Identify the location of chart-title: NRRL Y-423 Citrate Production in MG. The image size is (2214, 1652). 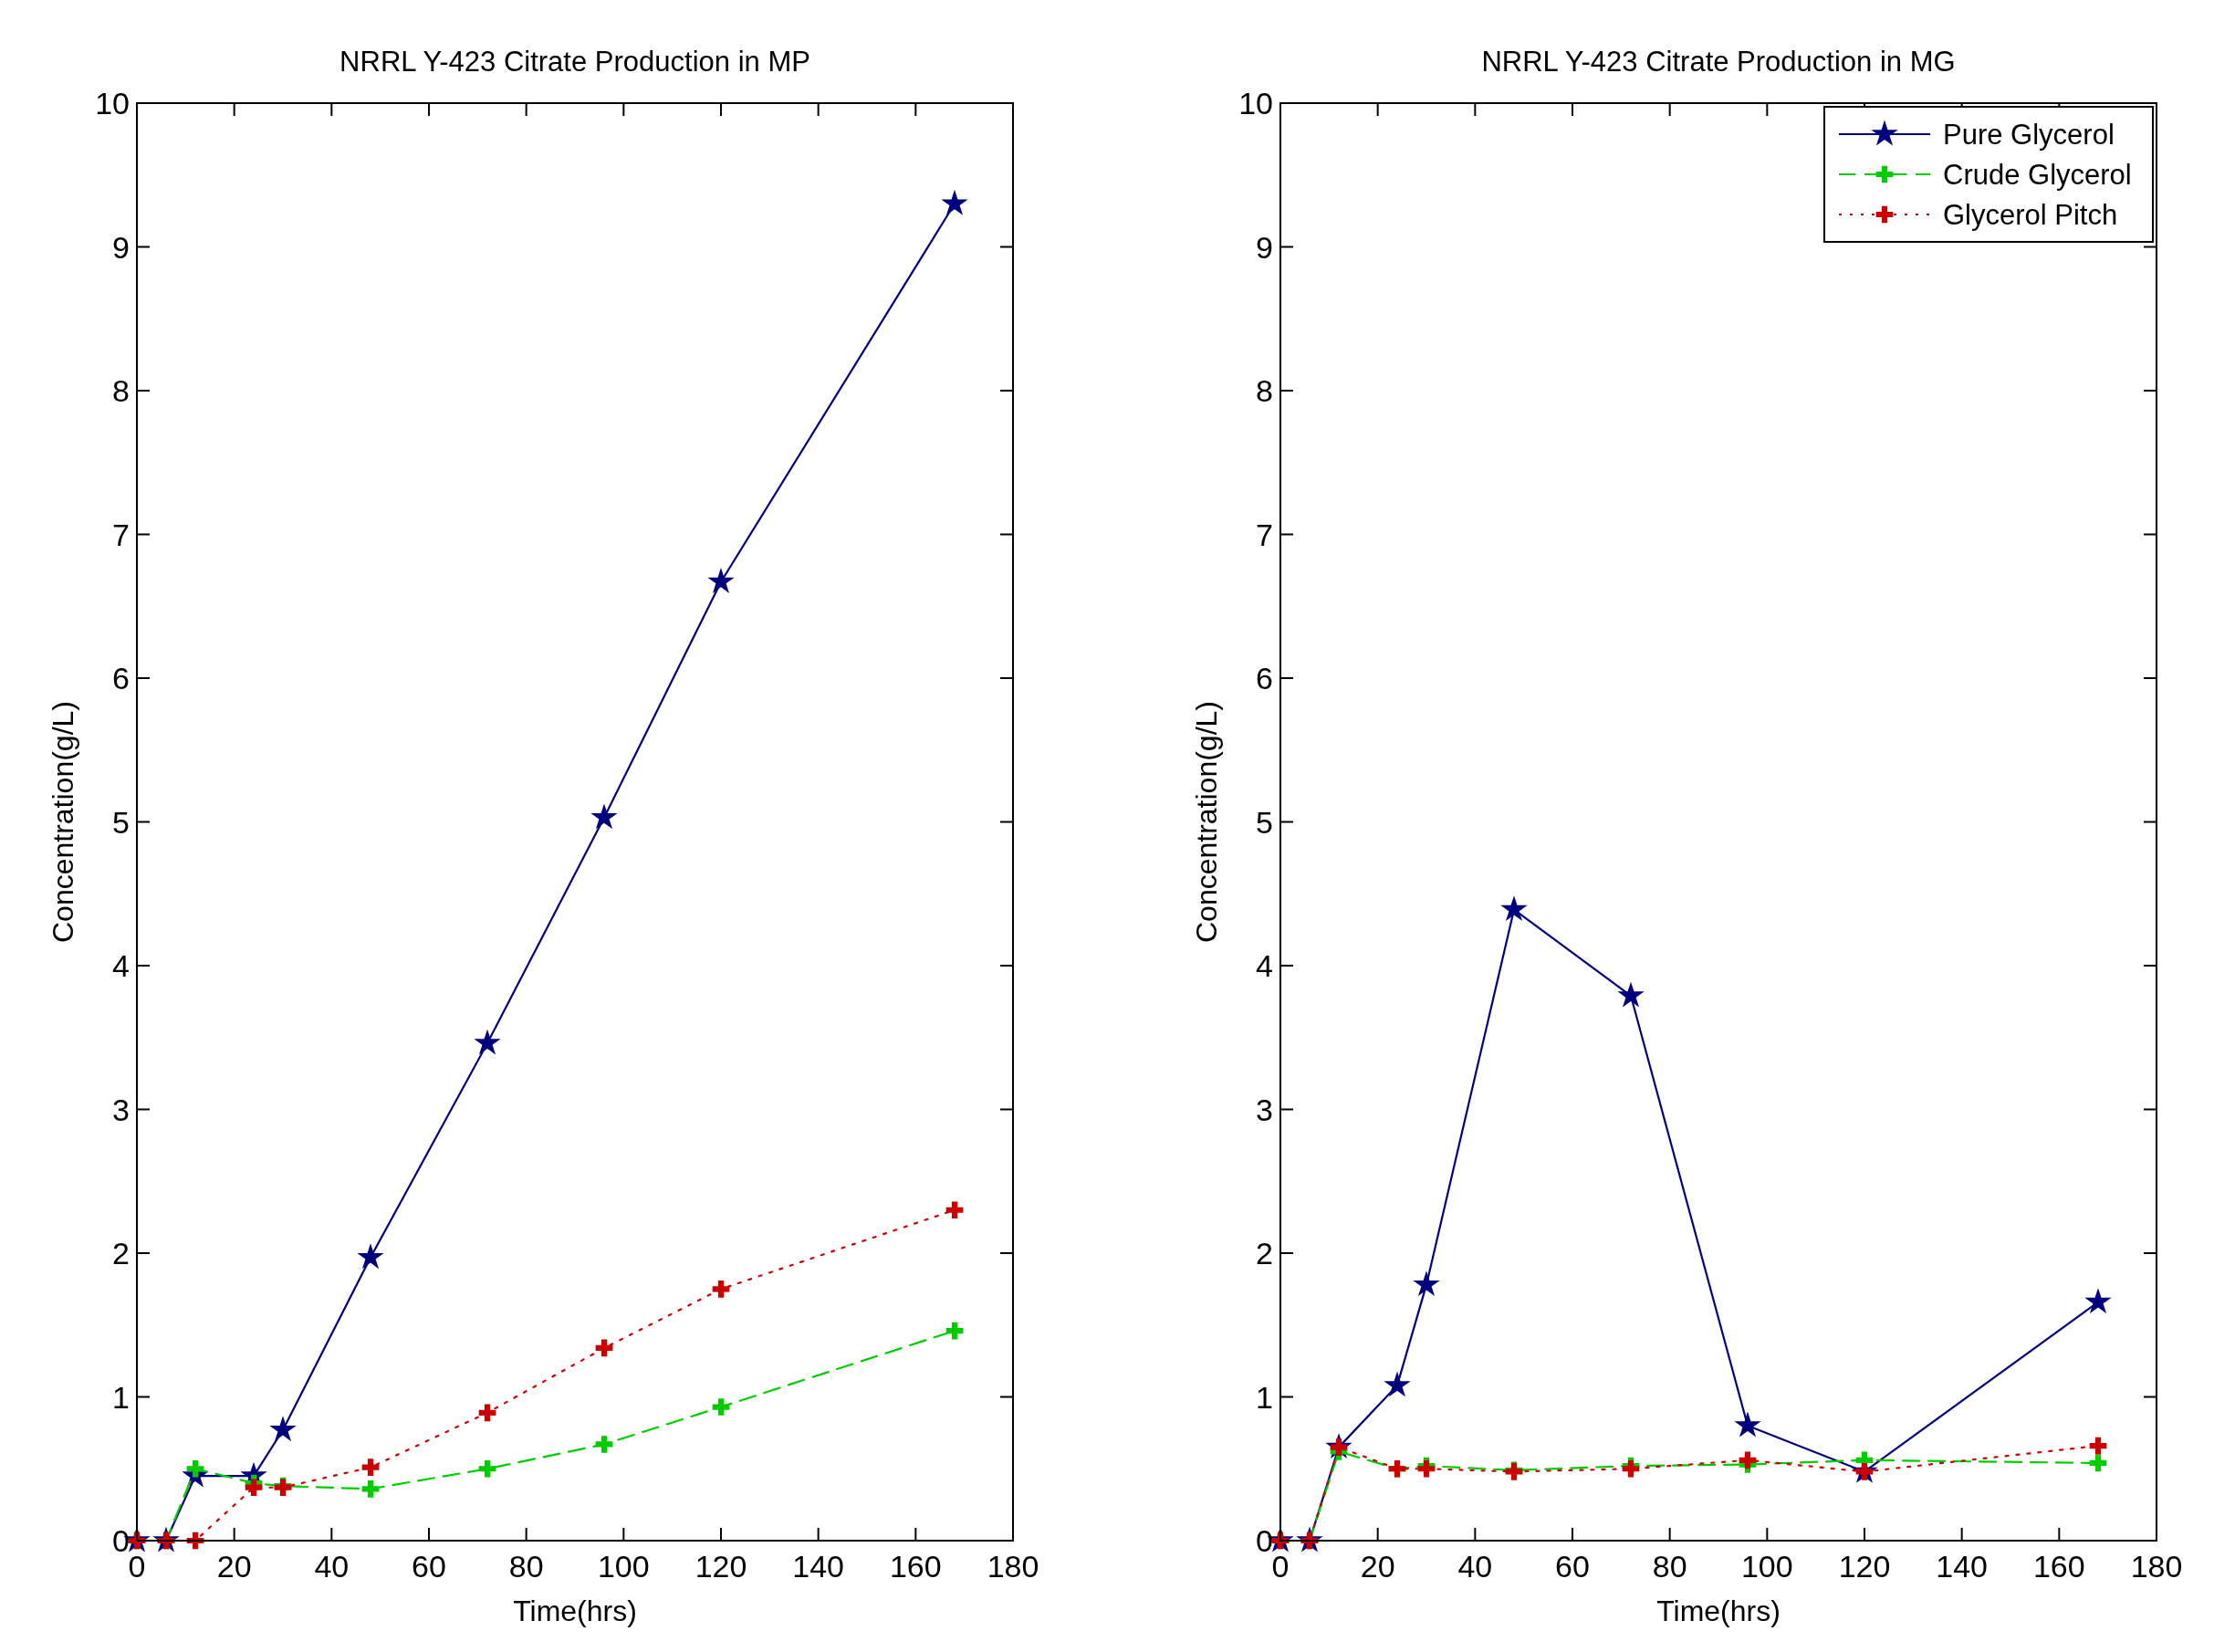
(1718, 62).